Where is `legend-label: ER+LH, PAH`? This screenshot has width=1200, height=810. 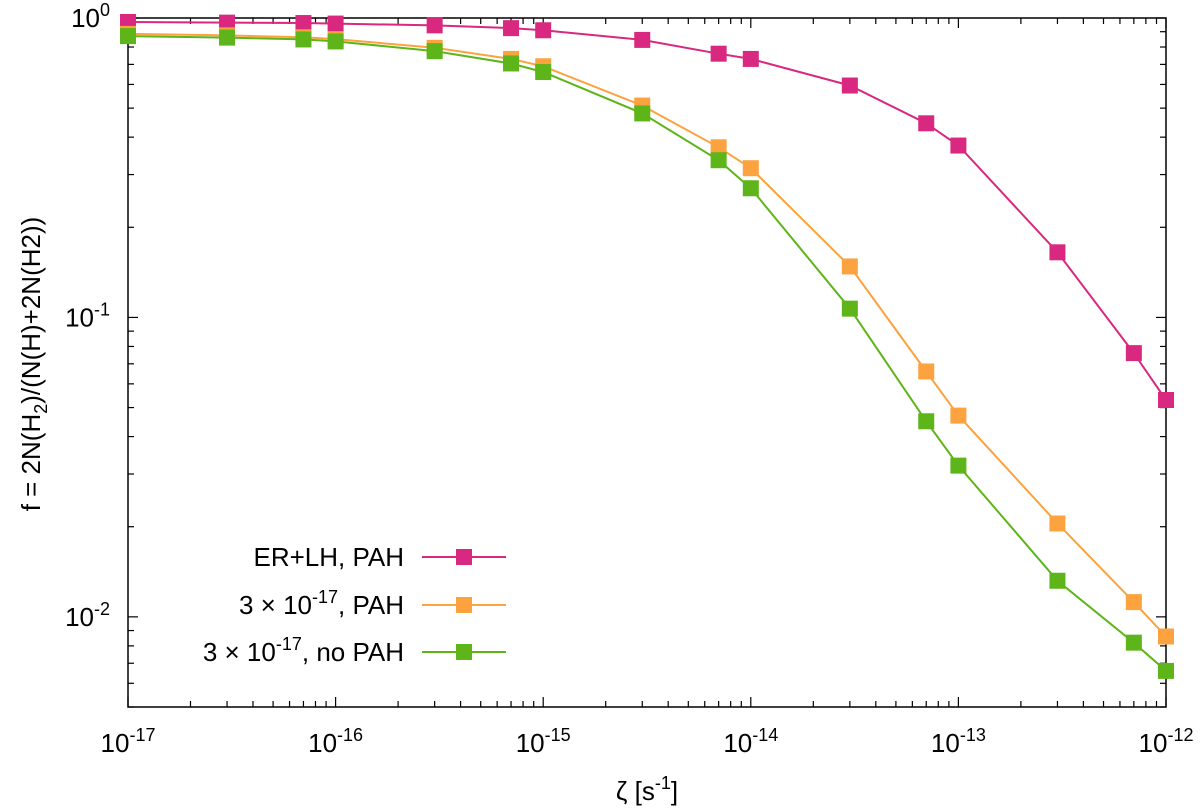
legend-label: ER+LH, PAH is located at coordinates (328, 557).